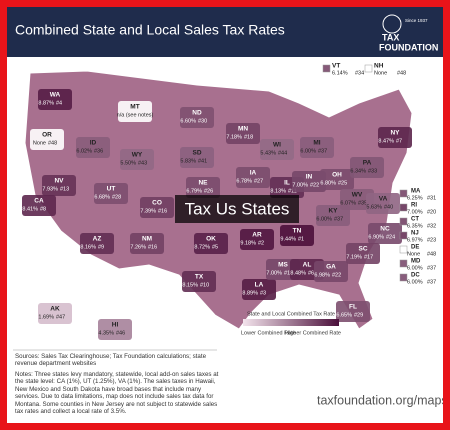  What do you see at coordinates (380, 400) in the screenshot?
I see `url: taxfoundation.org/maps` at bounding box center [380, 400].